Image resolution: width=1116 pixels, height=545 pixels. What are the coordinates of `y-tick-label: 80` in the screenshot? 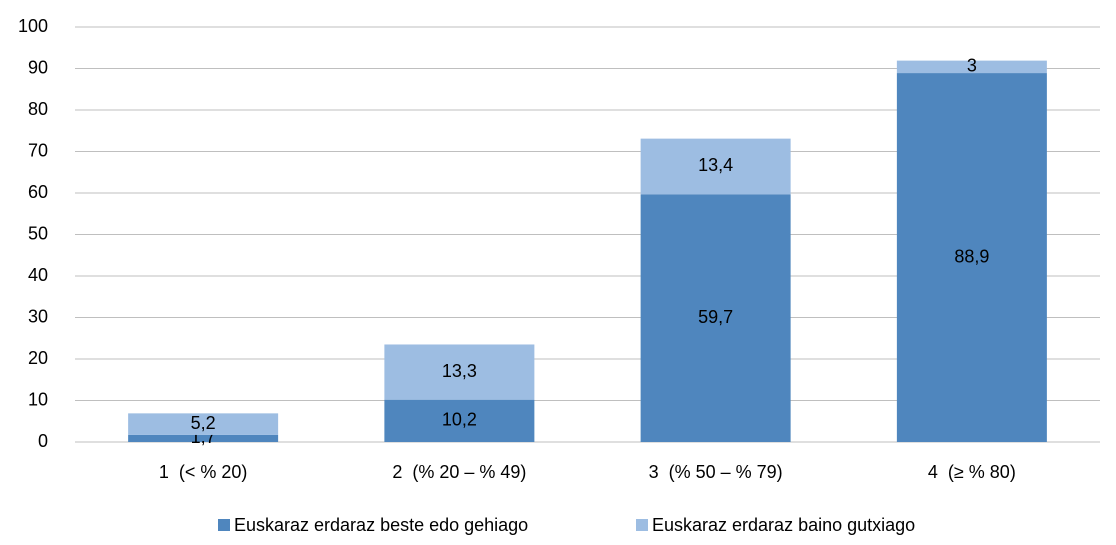 It's located at (38, 109).